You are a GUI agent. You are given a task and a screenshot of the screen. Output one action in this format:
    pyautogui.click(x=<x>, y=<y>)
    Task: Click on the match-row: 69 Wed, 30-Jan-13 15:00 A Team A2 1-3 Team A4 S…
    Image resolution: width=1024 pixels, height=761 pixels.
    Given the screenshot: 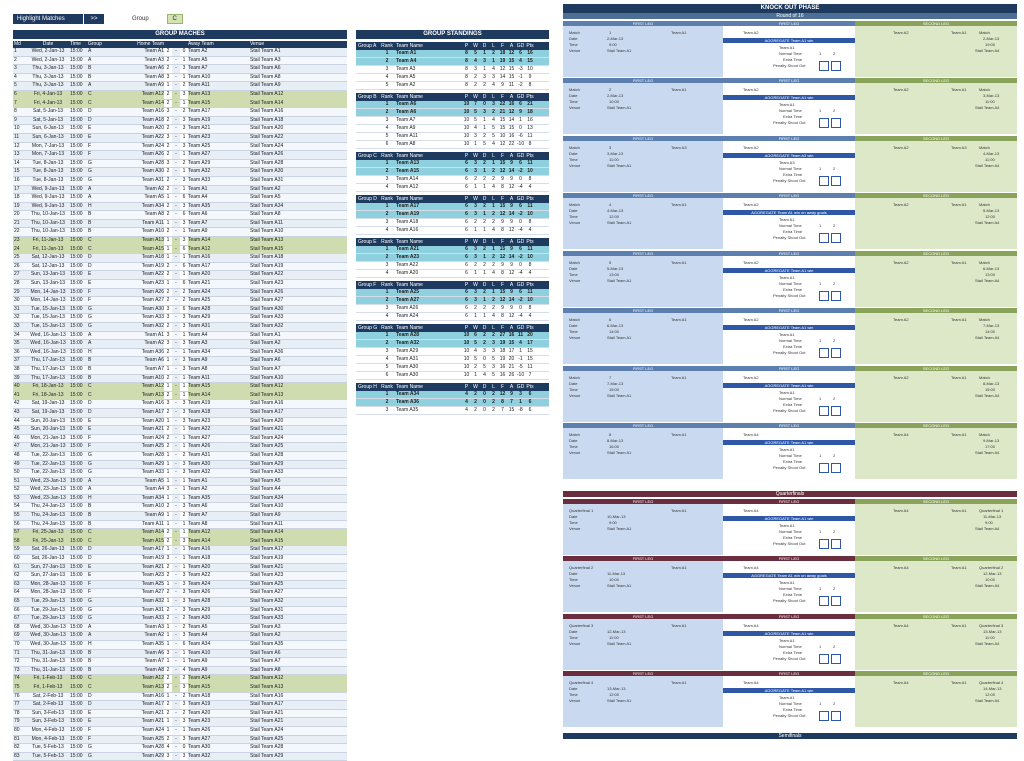 What is the action you would take?
    pyautogui.click(x=180, y=636)
    